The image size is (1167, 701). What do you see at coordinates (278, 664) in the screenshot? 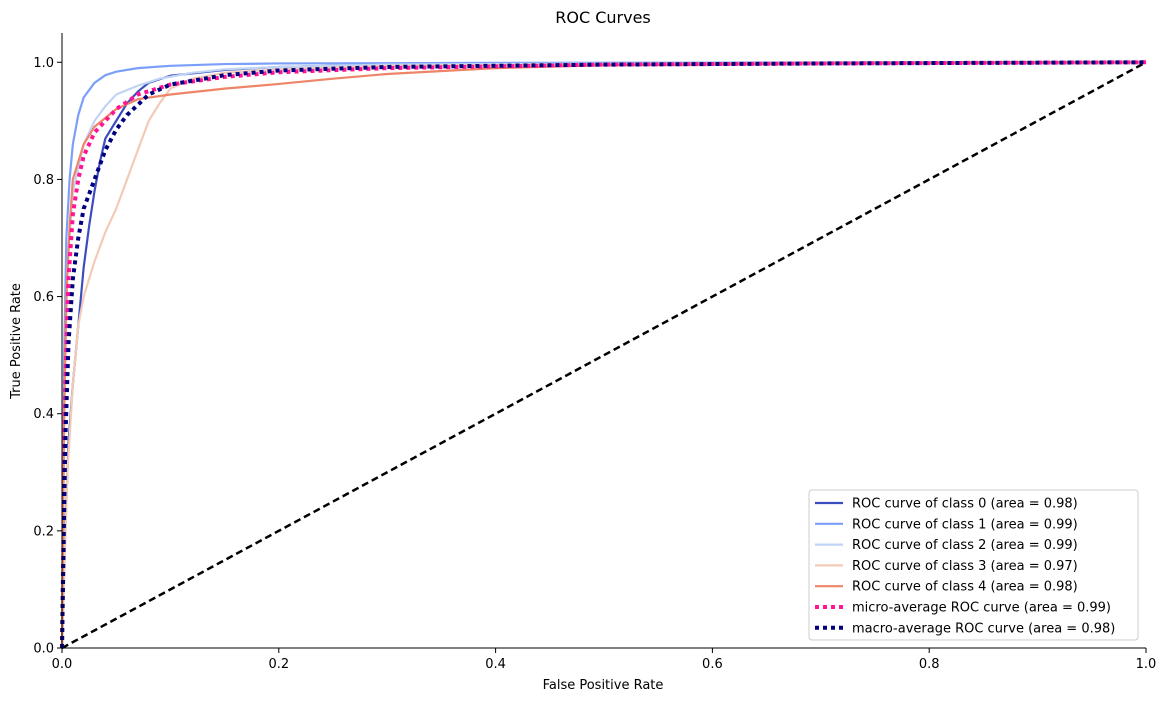
I see `x-tick-label: 0.2` at bounding box center [278, 664].